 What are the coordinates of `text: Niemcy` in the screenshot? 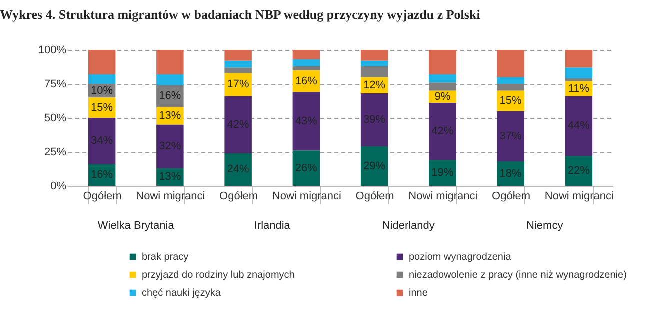 It's located at (545, 226).